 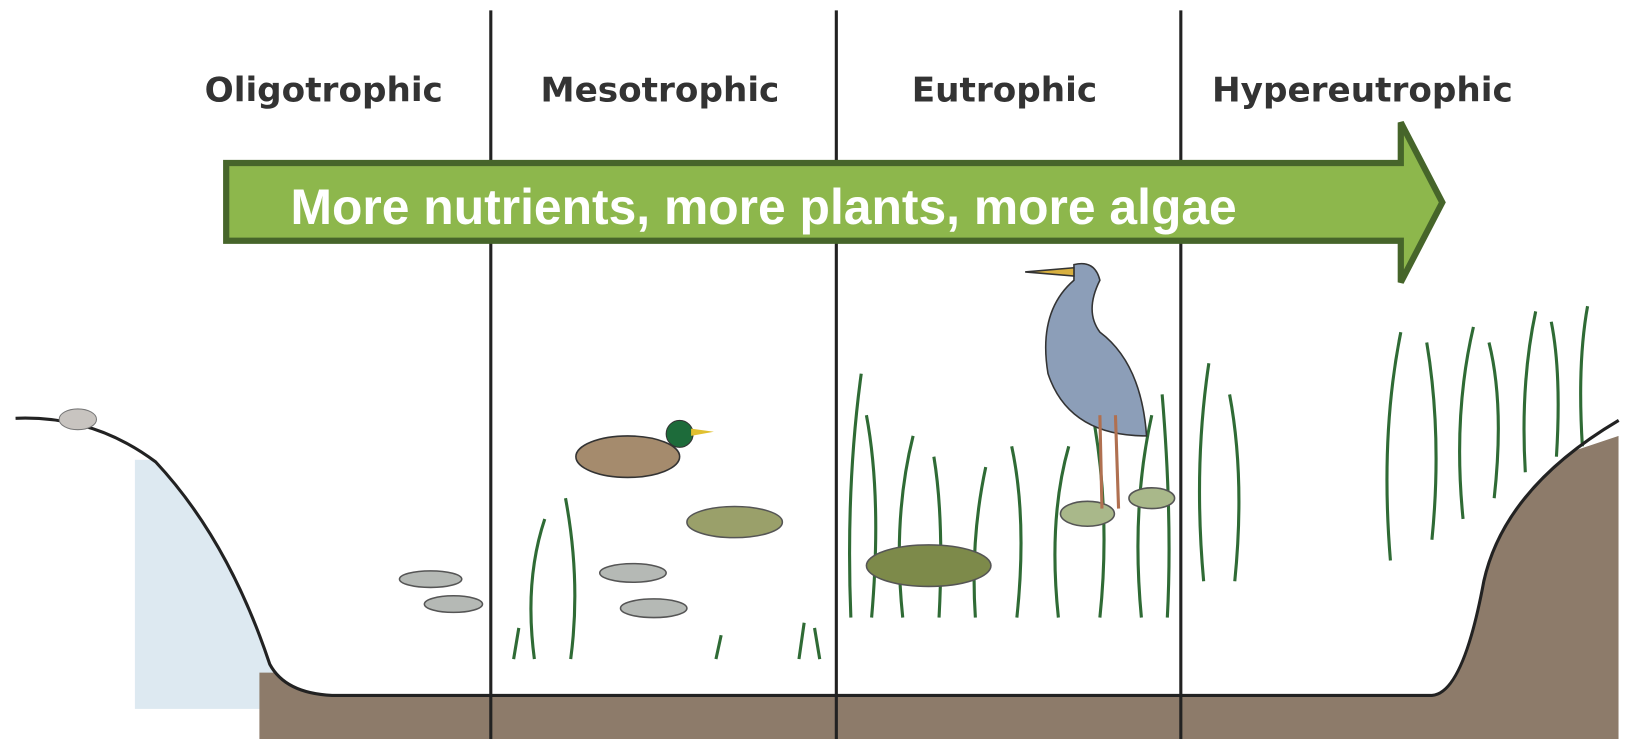 What do you see at coordinates (1004, 91) in the screenshot?
I see `stage-label: Eutrophic` at bounding box center [1004, 91].